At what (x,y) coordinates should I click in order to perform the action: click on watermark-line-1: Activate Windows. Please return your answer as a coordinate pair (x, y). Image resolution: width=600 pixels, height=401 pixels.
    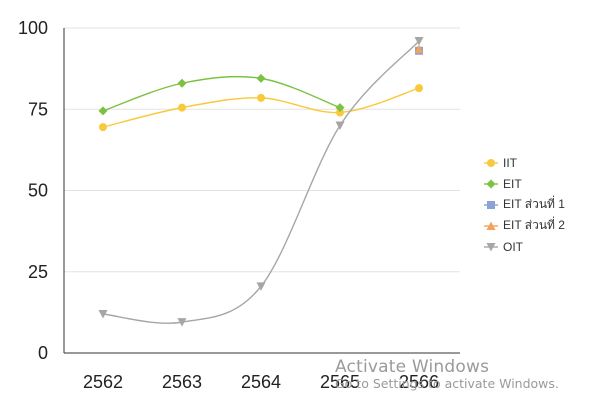
    Looking at the image, I should click on (412, 367).